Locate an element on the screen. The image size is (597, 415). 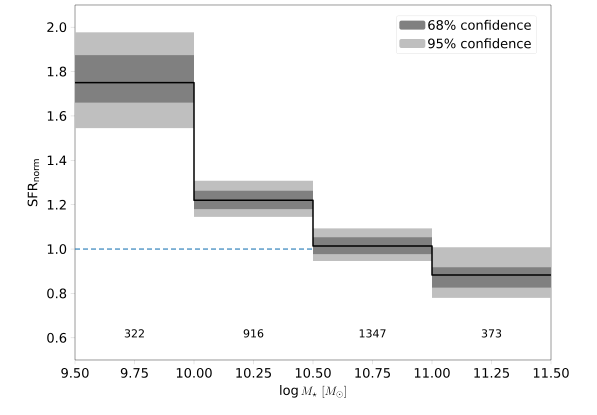
annotation: 373 is located at coordinates (492, 333).